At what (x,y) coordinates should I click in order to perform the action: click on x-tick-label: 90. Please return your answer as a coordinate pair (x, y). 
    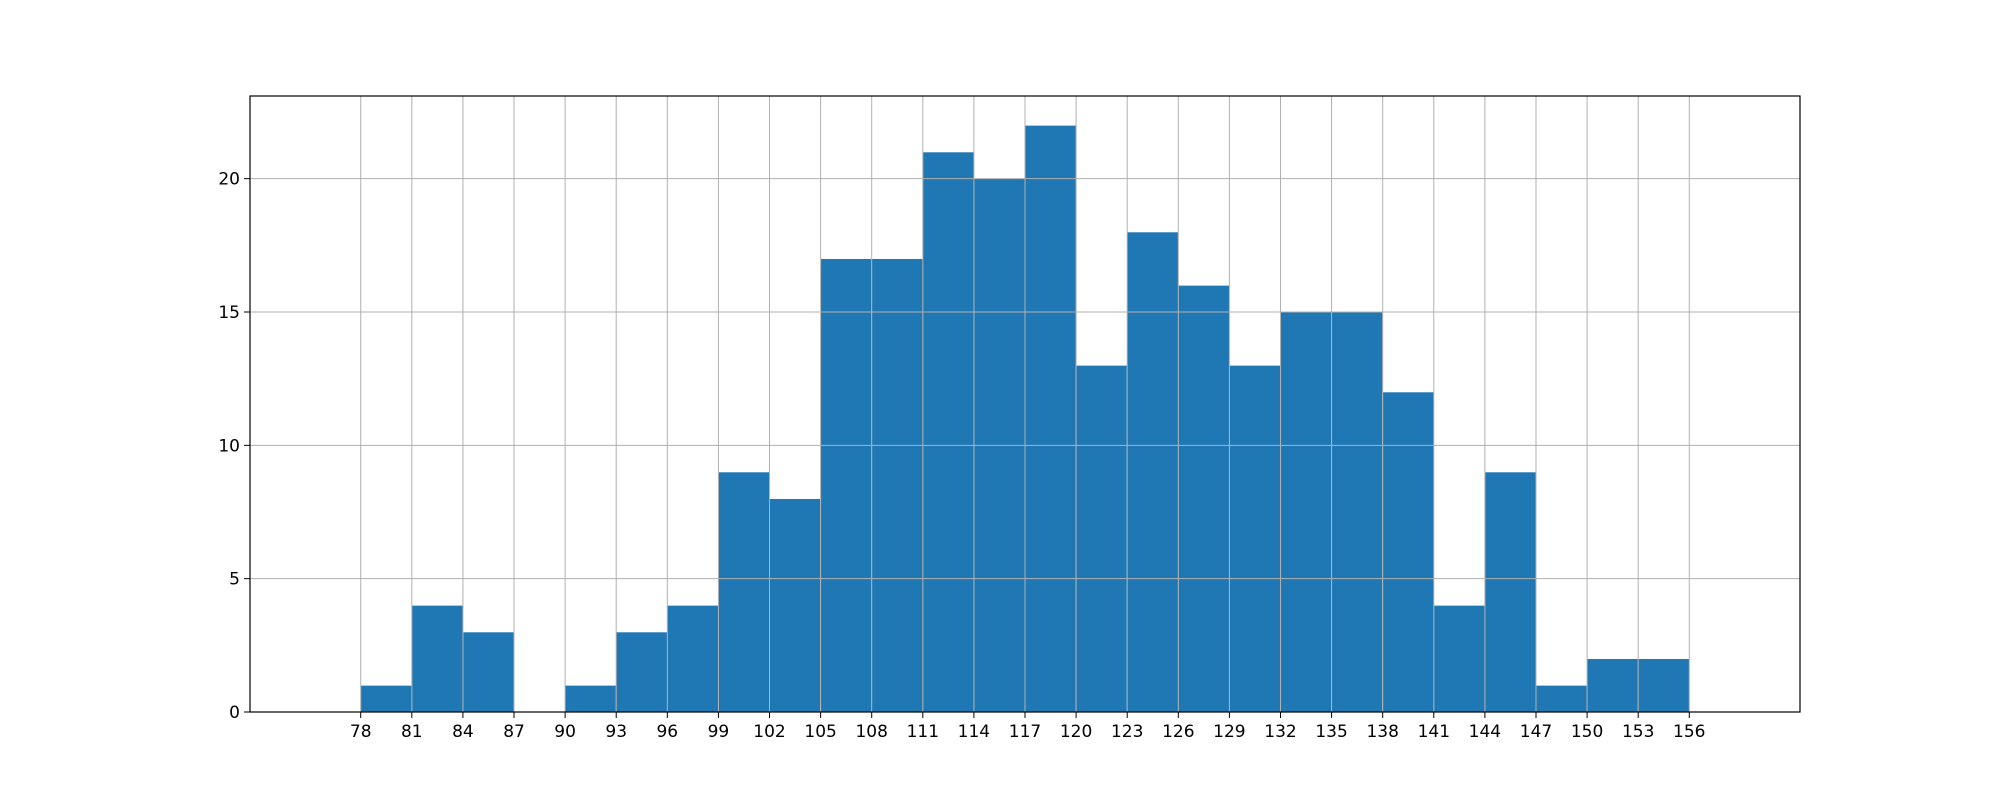
    Looking at the image, I should click on (565, 732).